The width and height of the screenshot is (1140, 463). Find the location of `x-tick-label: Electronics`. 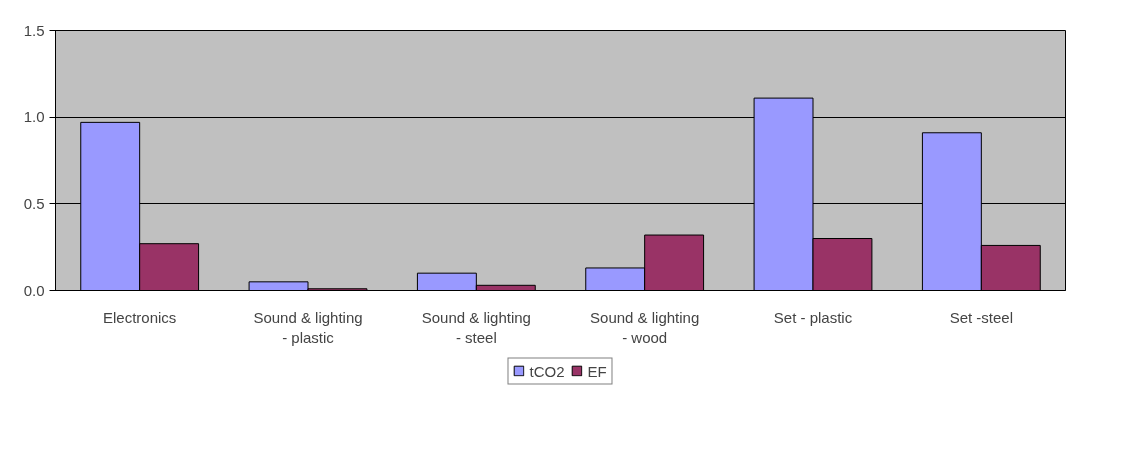

x-tick-label: Electronics is located at coordinates (139, 317).